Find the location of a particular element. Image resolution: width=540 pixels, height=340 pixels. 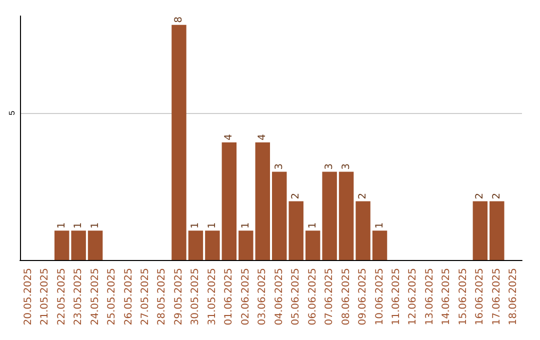

x-tick-label: 18.06.2025 is located at coordinates (514, 297).